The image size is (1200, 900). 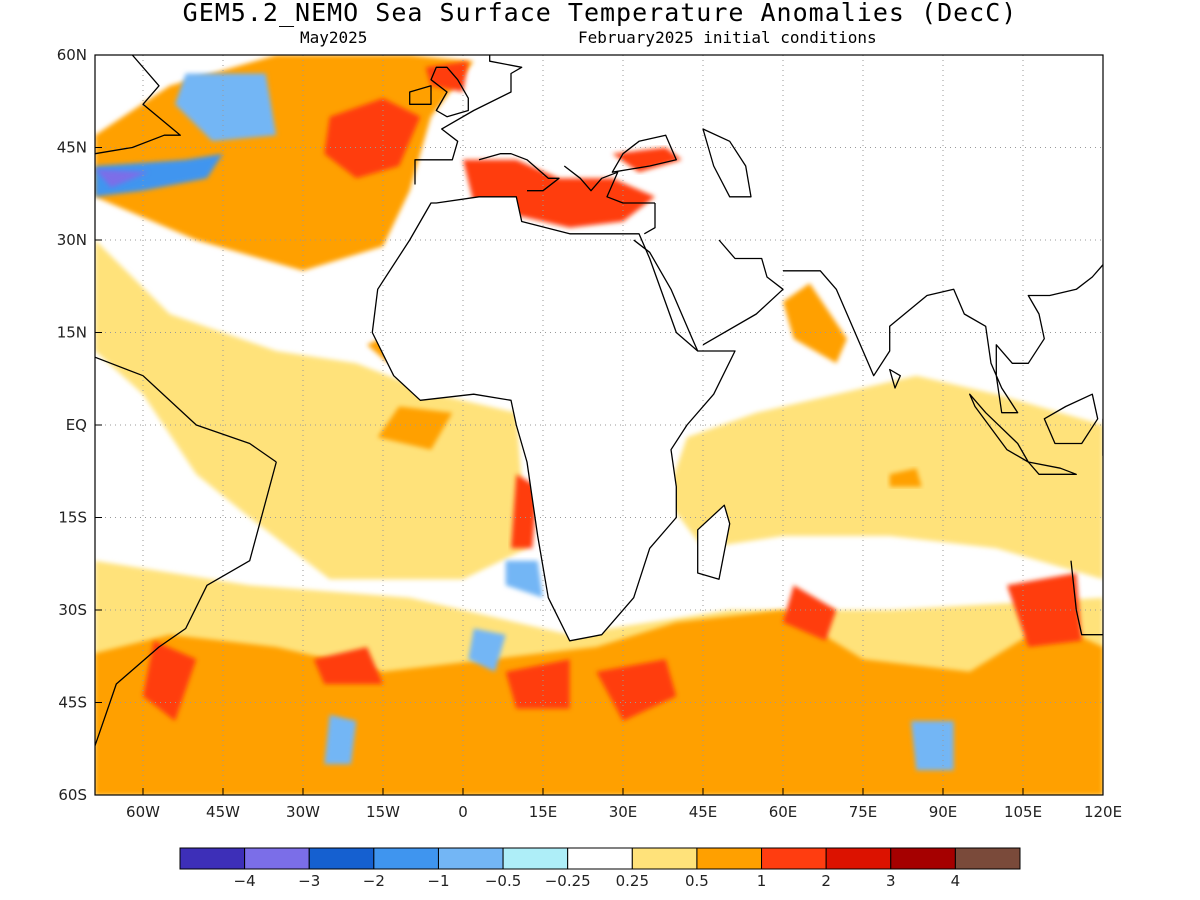 What do you see at coordinates (223, 812) in the screenshot?
I see `lon-tick-label-1: 45W` at bounding box center [223, 812].